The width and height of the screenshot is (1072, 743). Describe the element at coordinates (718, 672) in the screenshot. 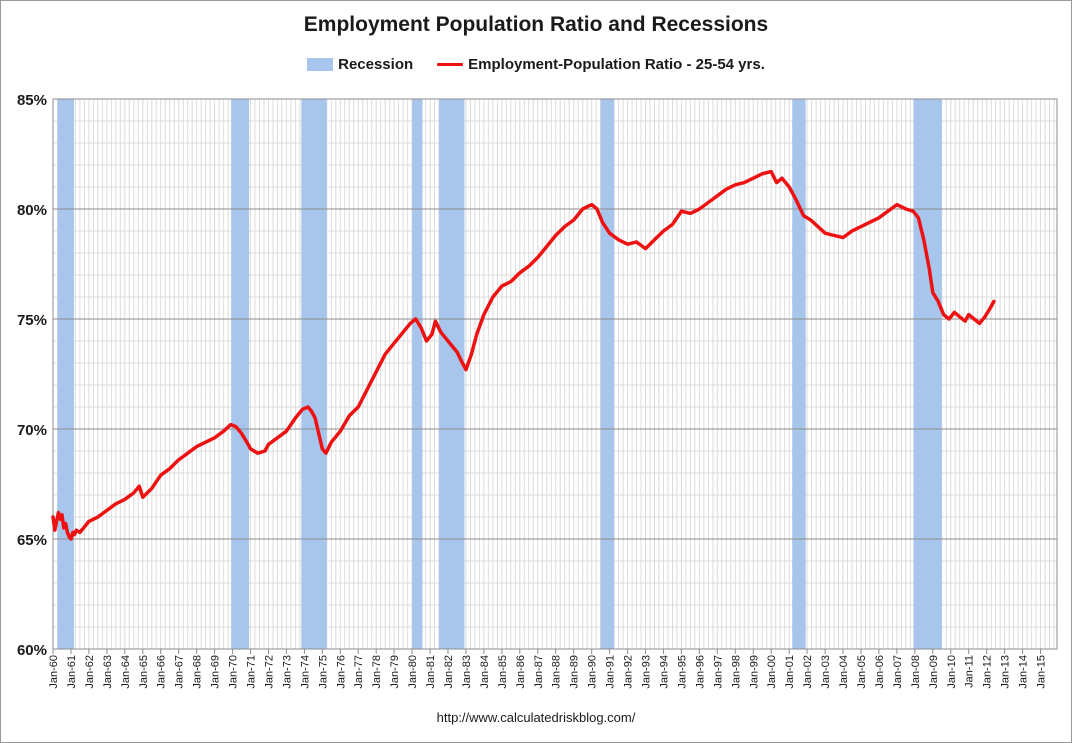

I see `x-tick-label: Jan-97` at that location.